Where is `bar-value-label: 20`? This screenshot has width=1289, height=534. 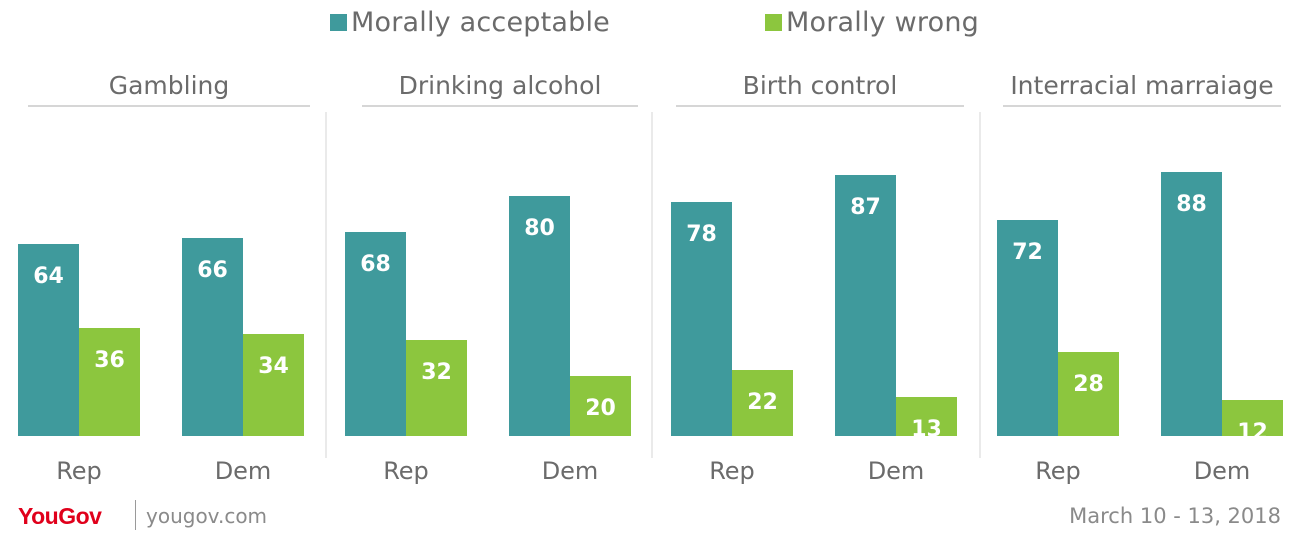
bar-value-label: 20 is located at coordinates (600, 408).